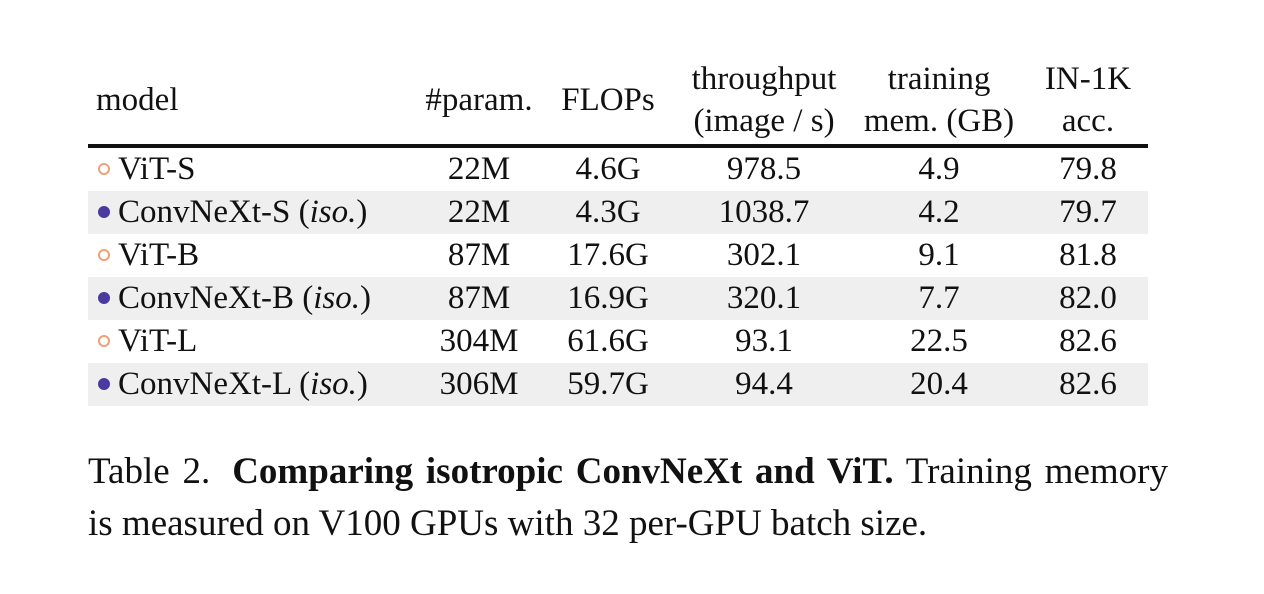 Image resolution: width=1264 pixels, height=594 pixels. I want to click on table-row: ViT-S 22M 4.6G 978.5 4.9 79.8, so click(618, 167).